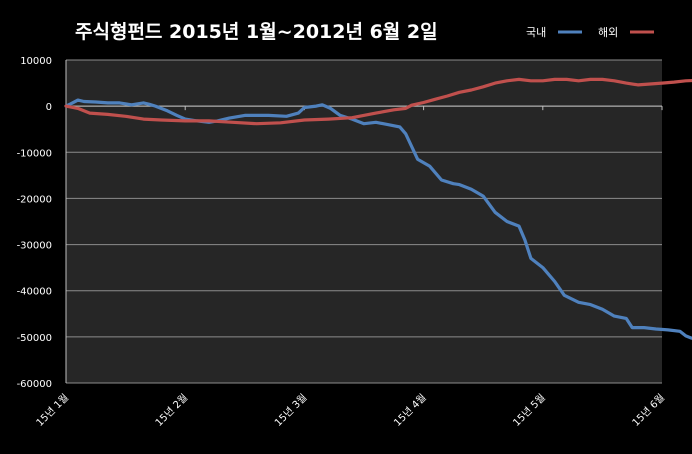 The width and height of the screenshot is (692, 454). What do you see at coordinates (608, 32) in the screenshot?
I see `legend-label: 해외` at bounding box center [608, 32].